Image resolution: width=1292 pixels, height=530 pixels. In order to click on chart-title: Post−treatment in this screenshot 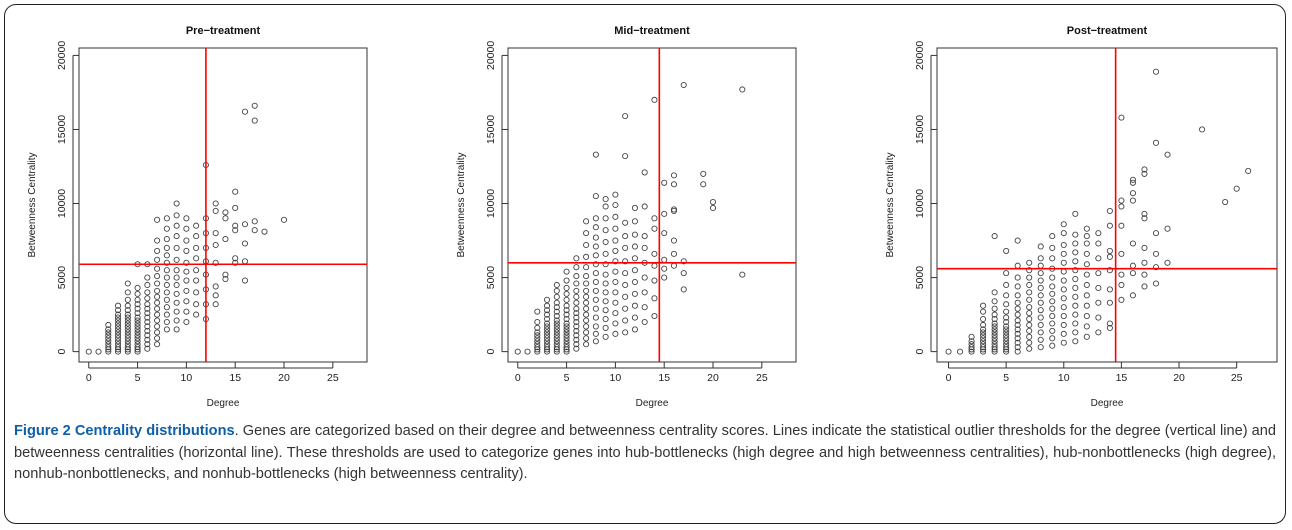, I will do `click(1107, 31)`.